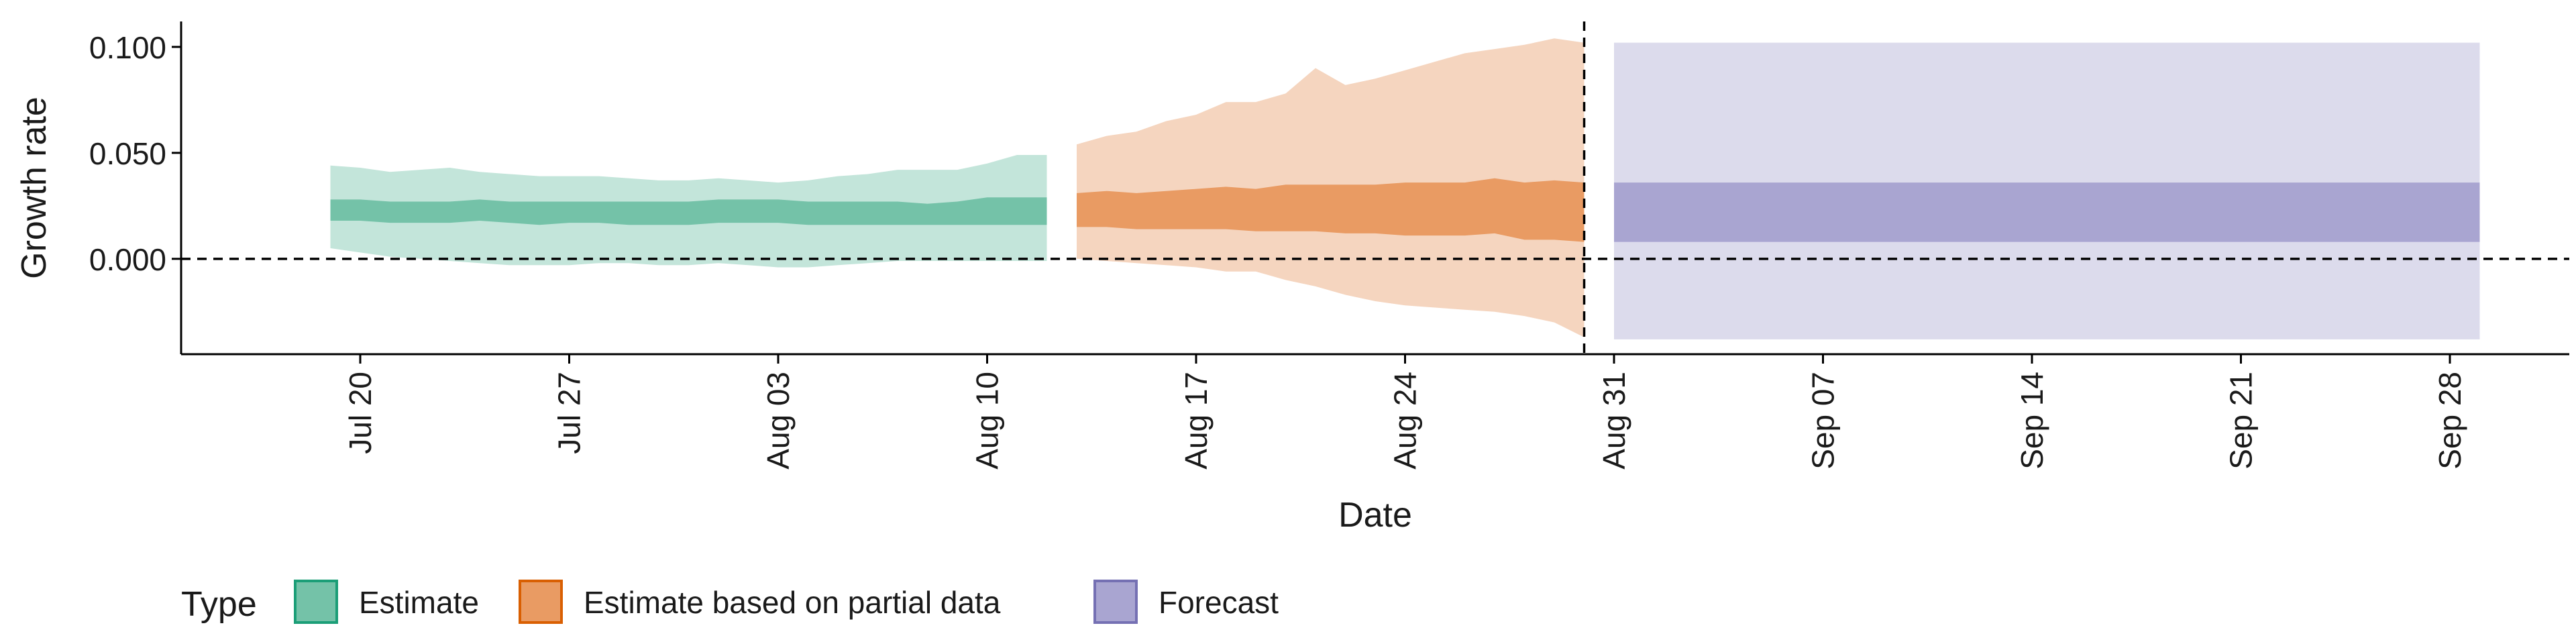 The image size is (2576, 644). What do you see at coordinates (1405, 421) in the screenshot?
I see `x-tick-label: Aug 24` at bounding box center [1405, 421].